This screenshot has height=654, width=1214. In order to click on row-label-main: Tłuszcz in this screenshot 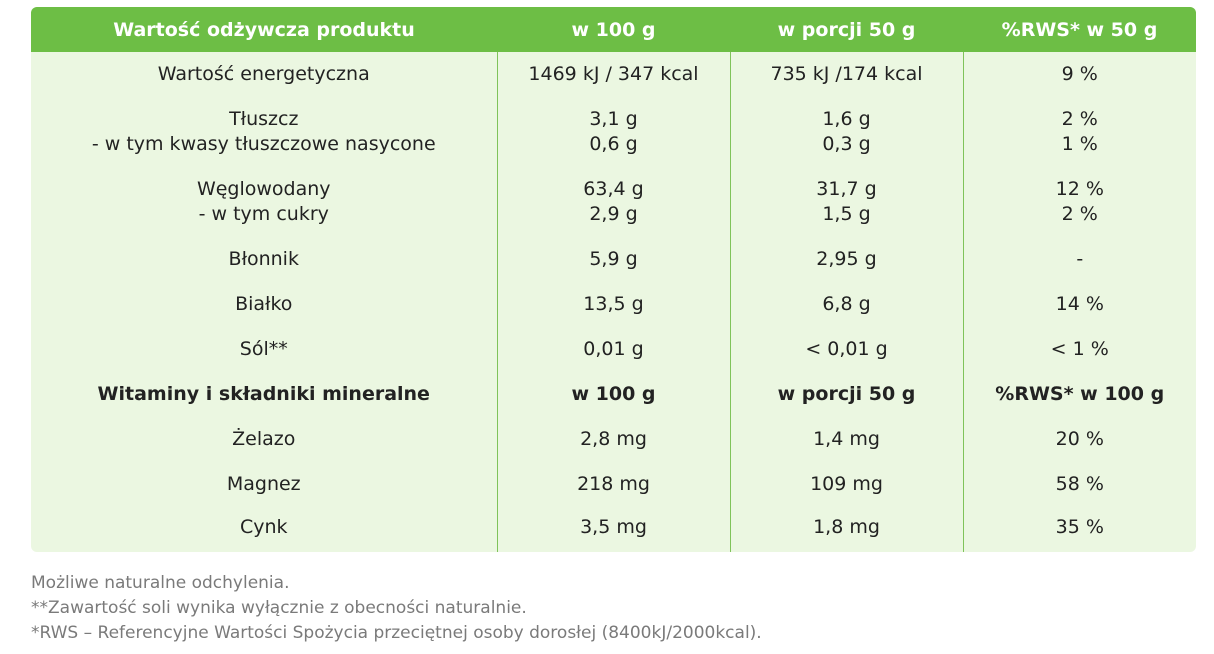, I will do `click(264, 119)`.